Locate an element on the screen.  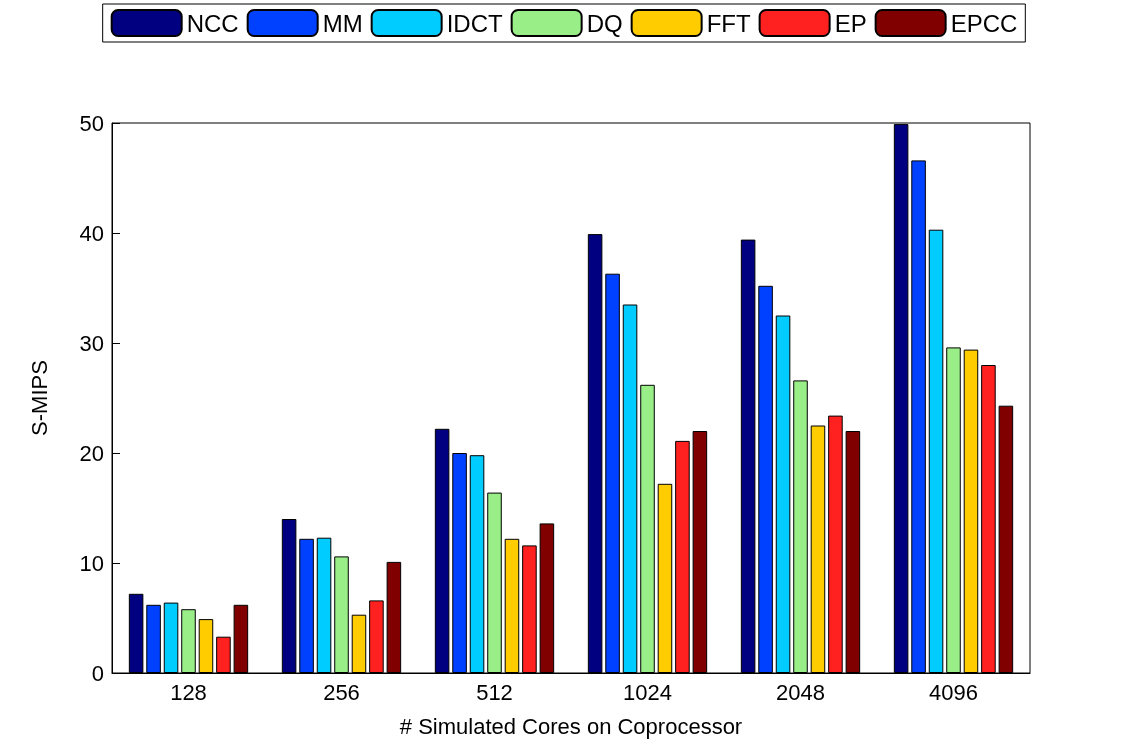
x-tick-label: 256 is located at coordinates (341, 692).